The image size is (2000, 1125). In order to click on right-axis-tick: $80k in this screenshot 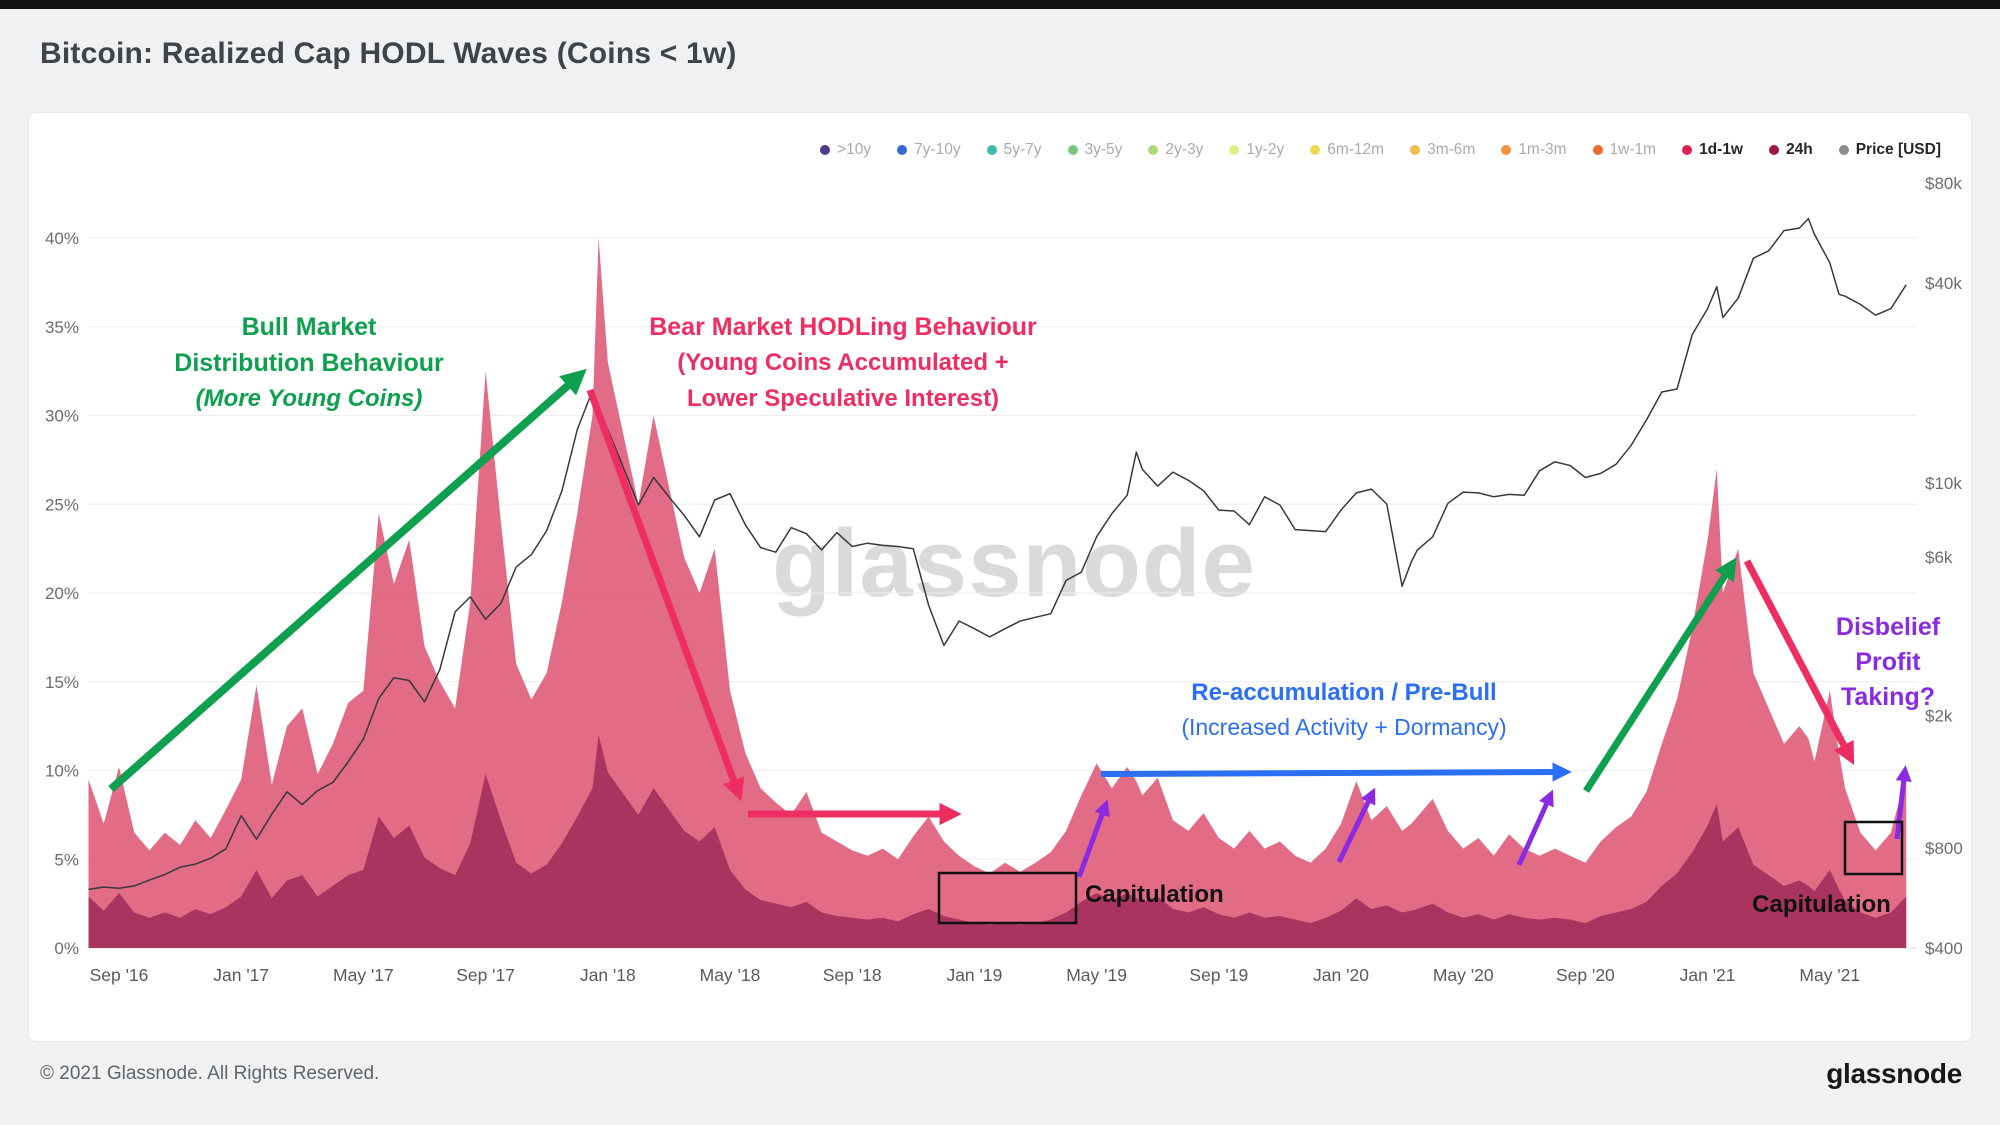, I will do `click(1943, 183)`.